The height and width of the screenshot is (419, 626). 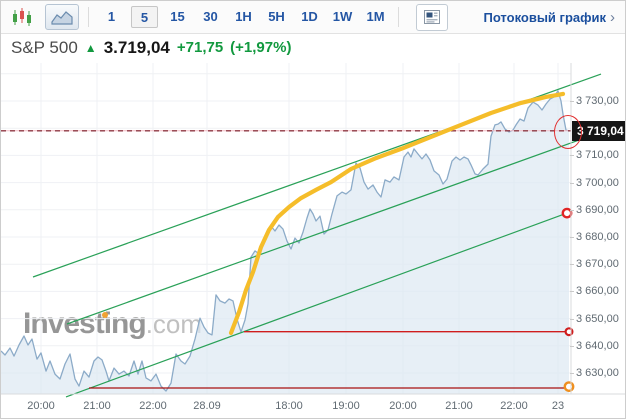 What do you see at coordinates (289, 406) in the screenshot?
I see `x-axis-label: 18:00` at bounding box center [289, 406].